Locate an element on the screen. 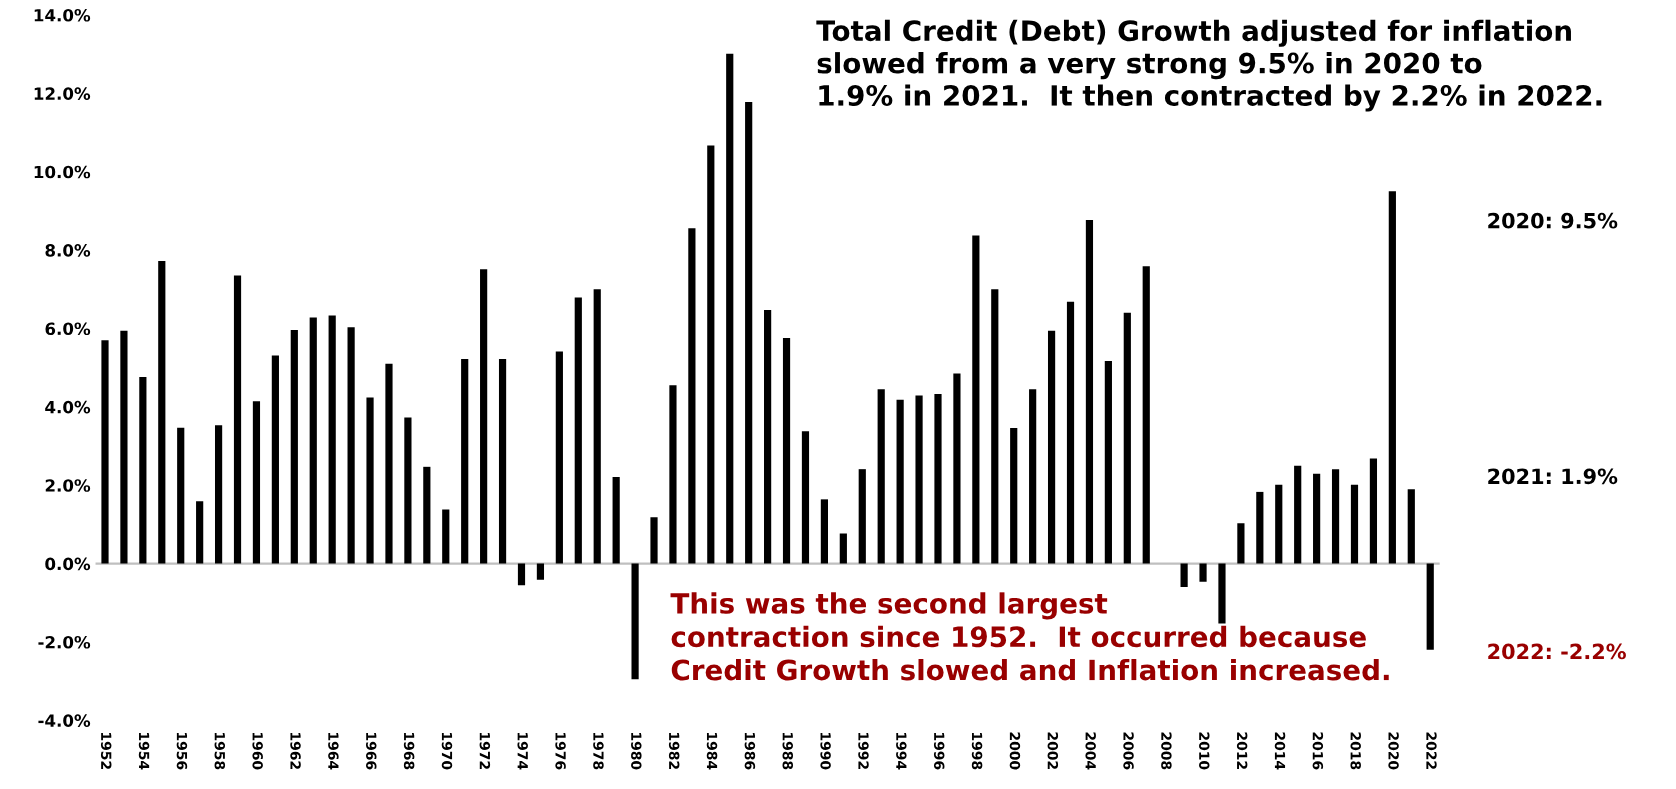 This screenshot has height=789, width=1676. annotation: This was the second largest contraction since 1952. It occurred because Credit Growth slowed and Inflation increased. is located at coordinates (1029, 636).